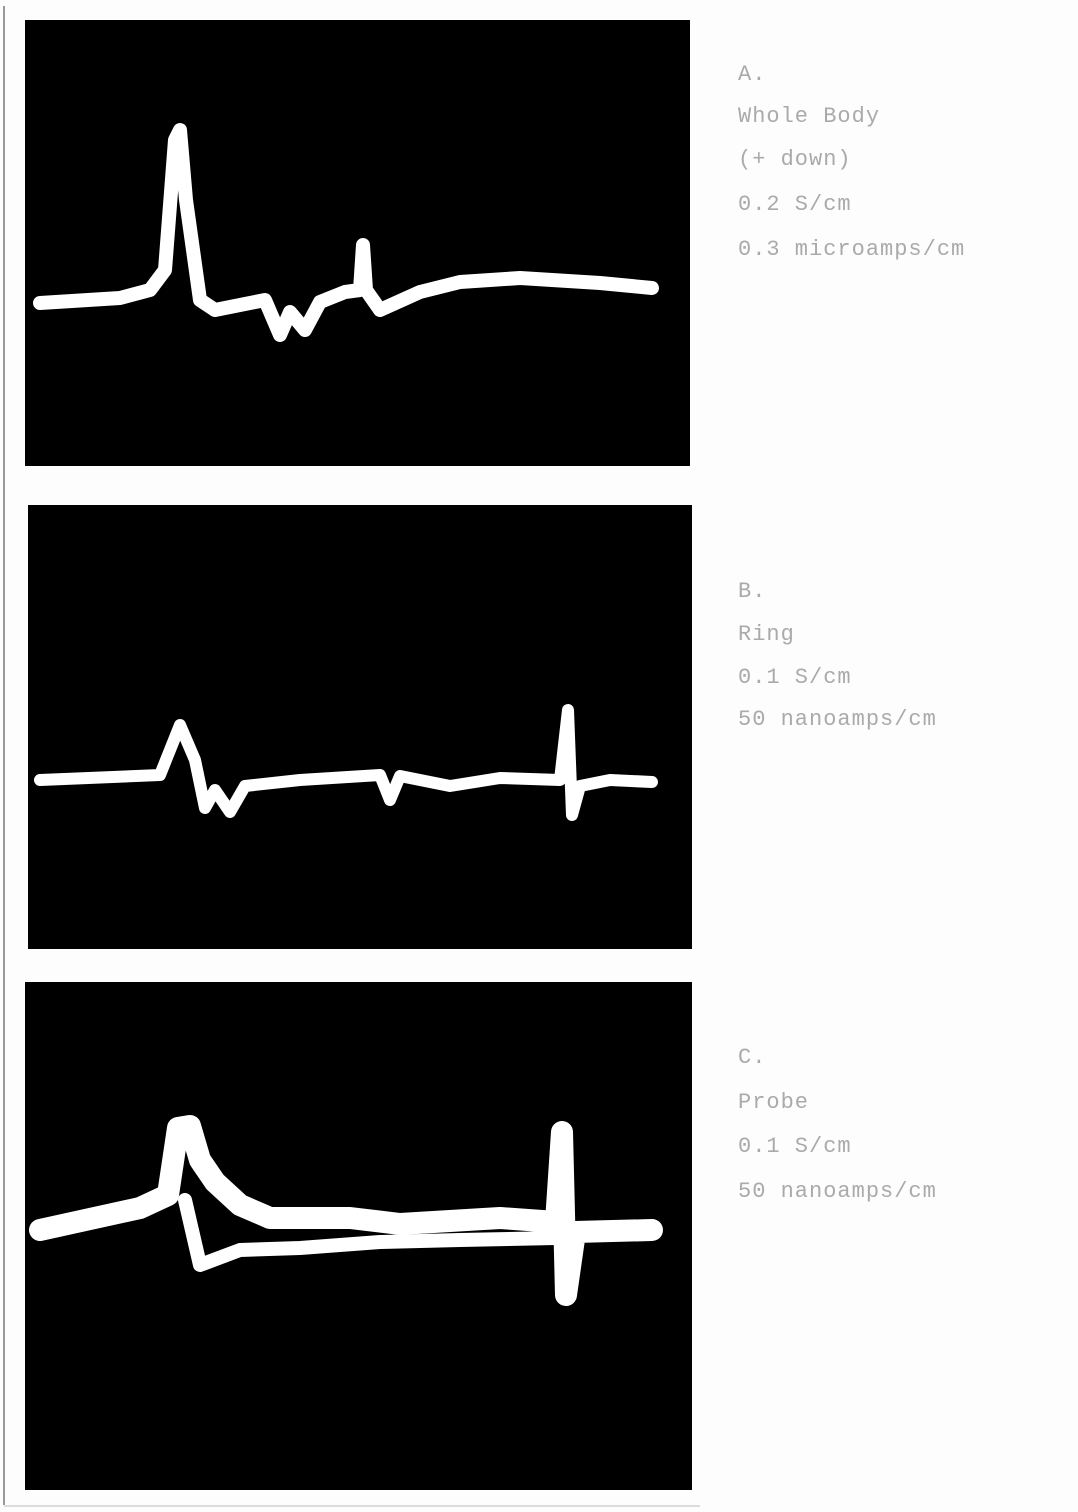 This screenshot has width=1078, height=1512. What do you see at coordinates (752, 74) in the screenshot?
I see `panel-letter: A.` at bounding box center [752, 74].